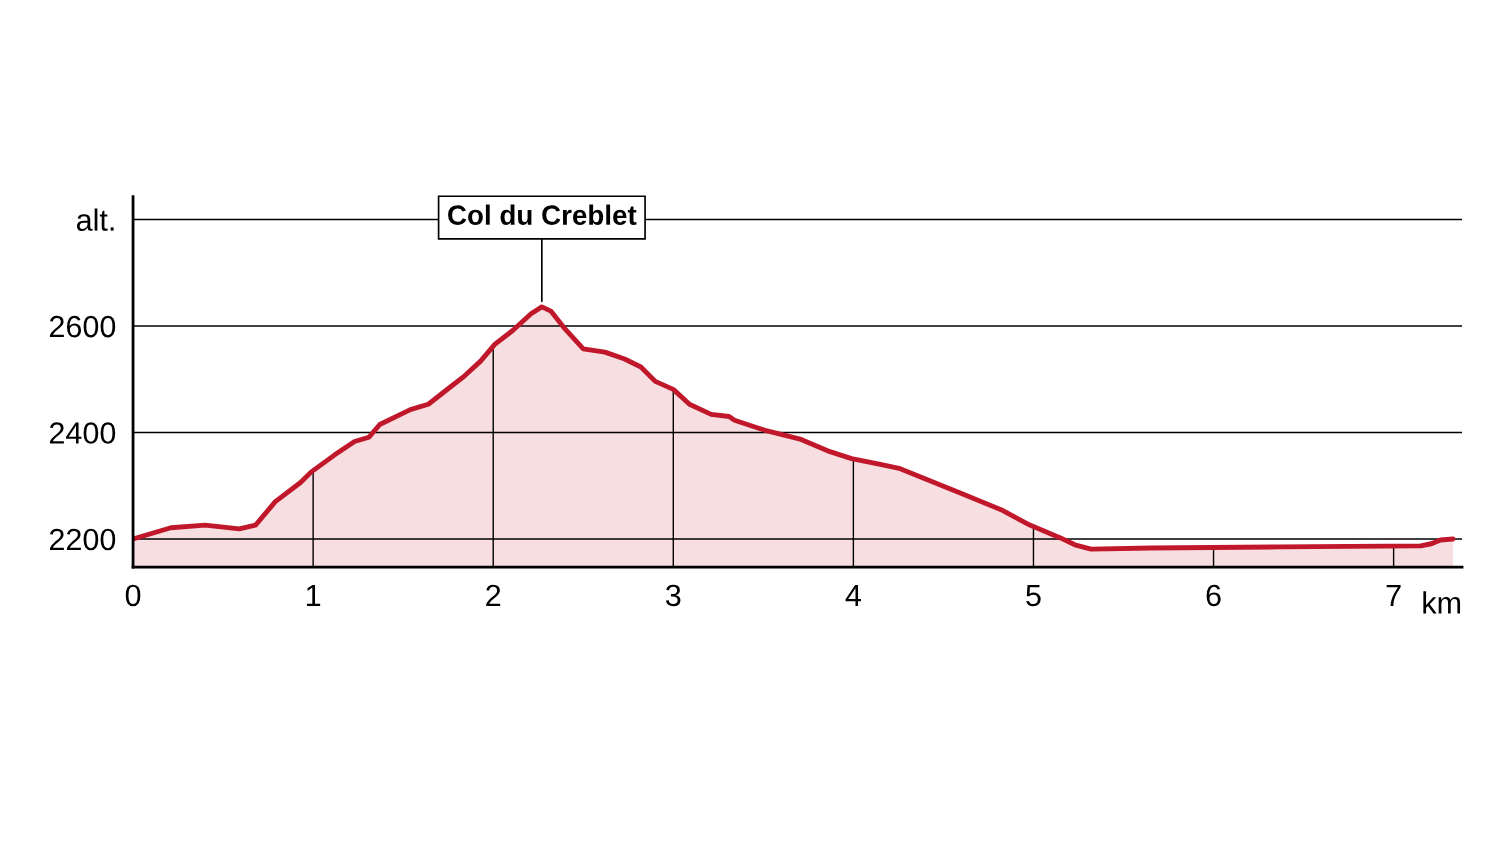 The width and height of the screenshot is (1500, 844). I want to click on x-tick-label: 1, so click(313, 595).